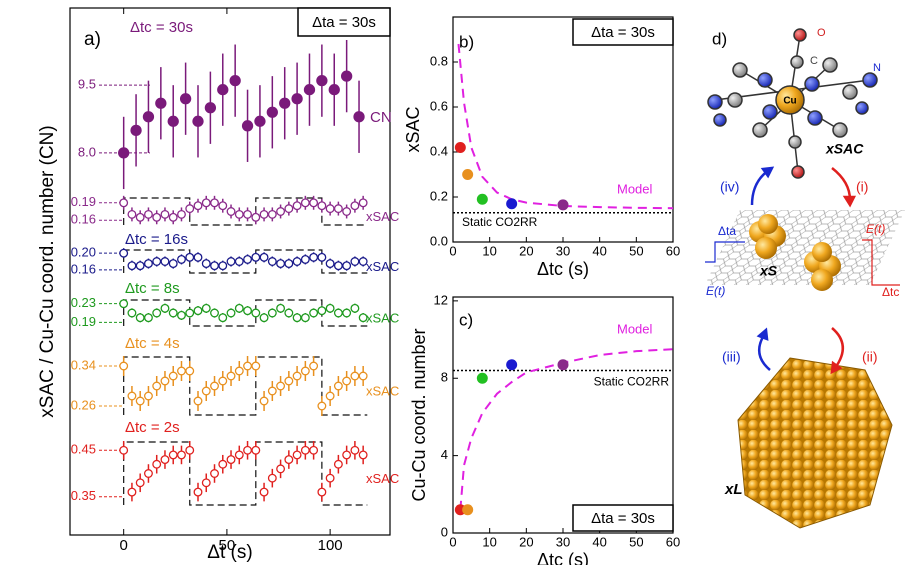 The height and width of the screenshot is (565, 924). I want to click on y-tick-label: 12, so click(441, 299).